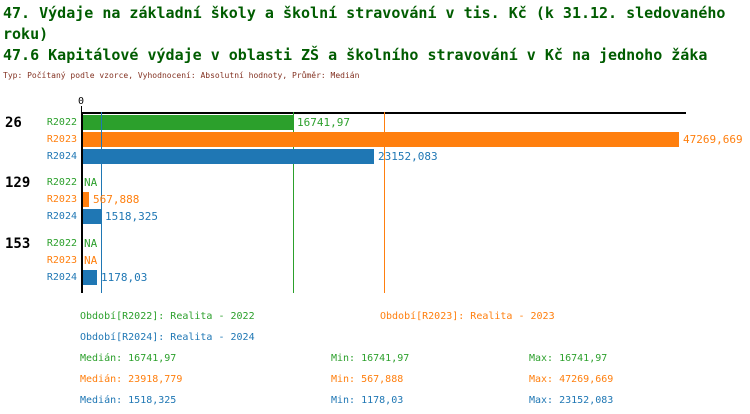  Describe the element at coordinates (124, 277) in the screenshot. I see `bar-value-label: 1178,03` at that location.